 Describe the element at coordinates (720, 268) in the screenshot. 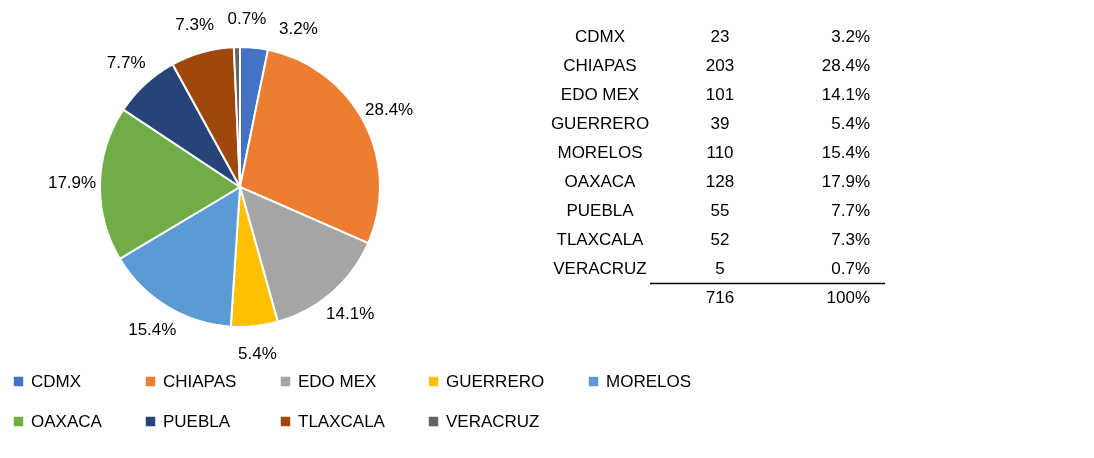

I see `text: 5` at that location.